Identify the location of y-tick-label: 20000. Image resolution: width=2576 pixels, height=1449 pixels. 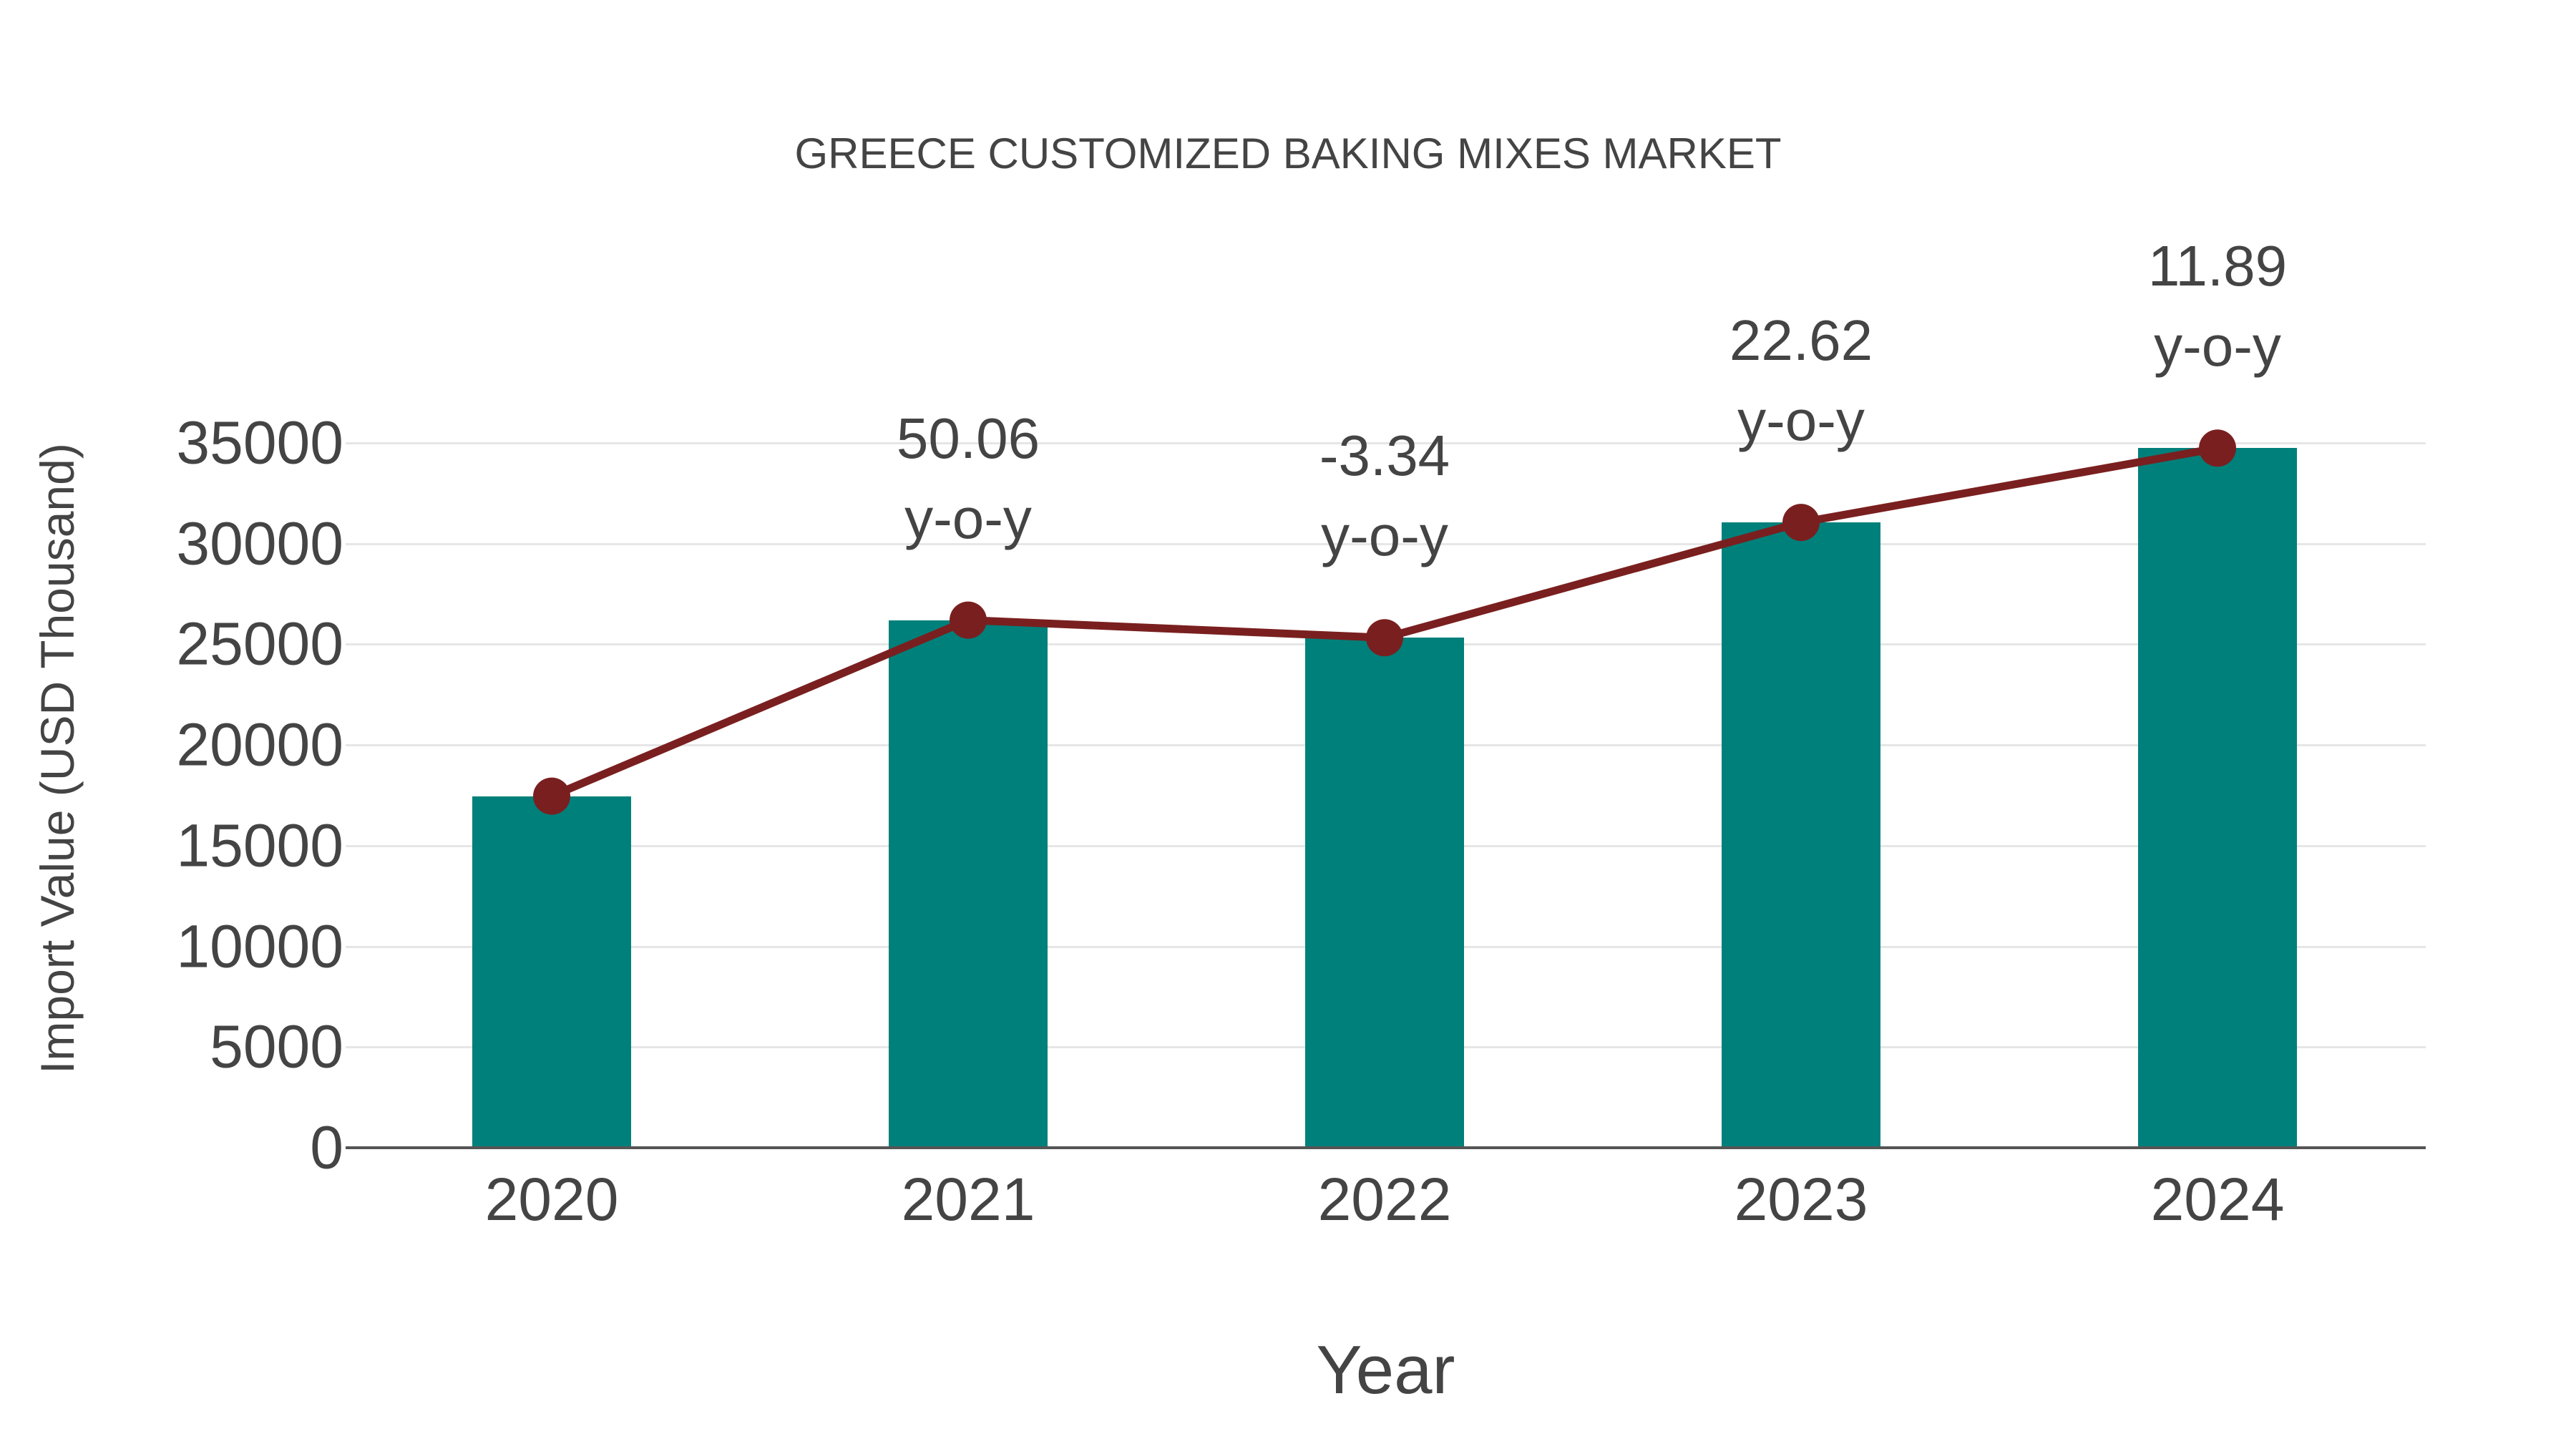
(259, 745).